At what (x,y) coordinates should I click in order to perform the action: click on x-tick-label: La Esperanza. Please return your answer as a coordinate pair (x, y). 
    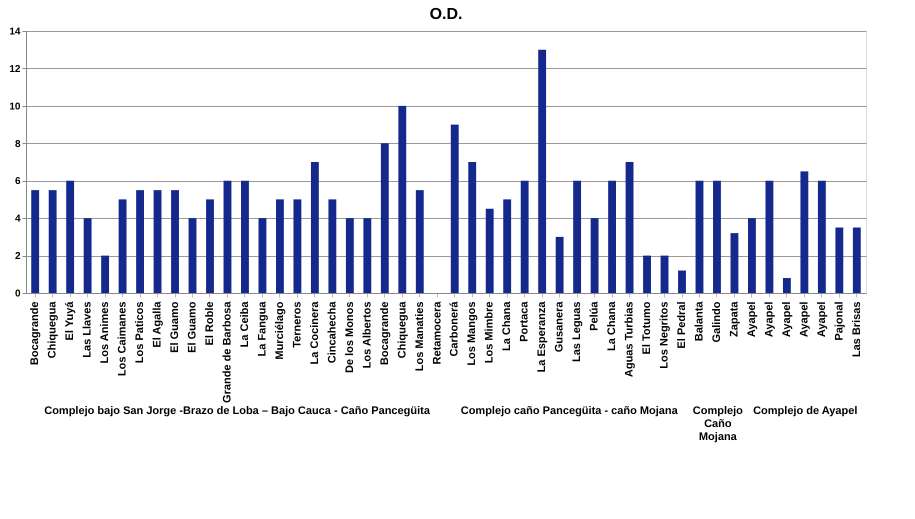
    Looking at the image, I should click on (542, 336).